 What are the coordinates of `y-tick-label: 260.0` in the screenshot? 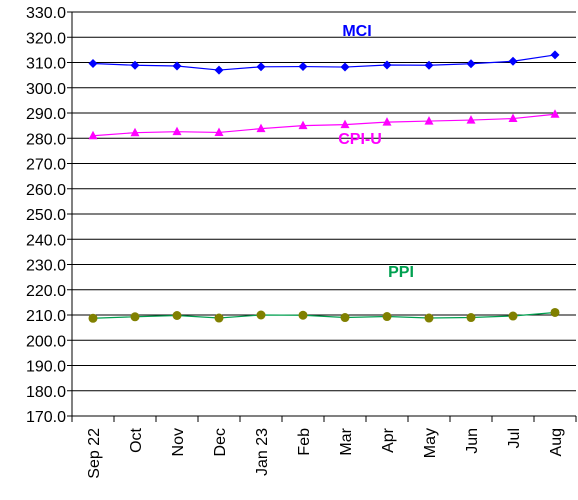 It's located at (46, 190).